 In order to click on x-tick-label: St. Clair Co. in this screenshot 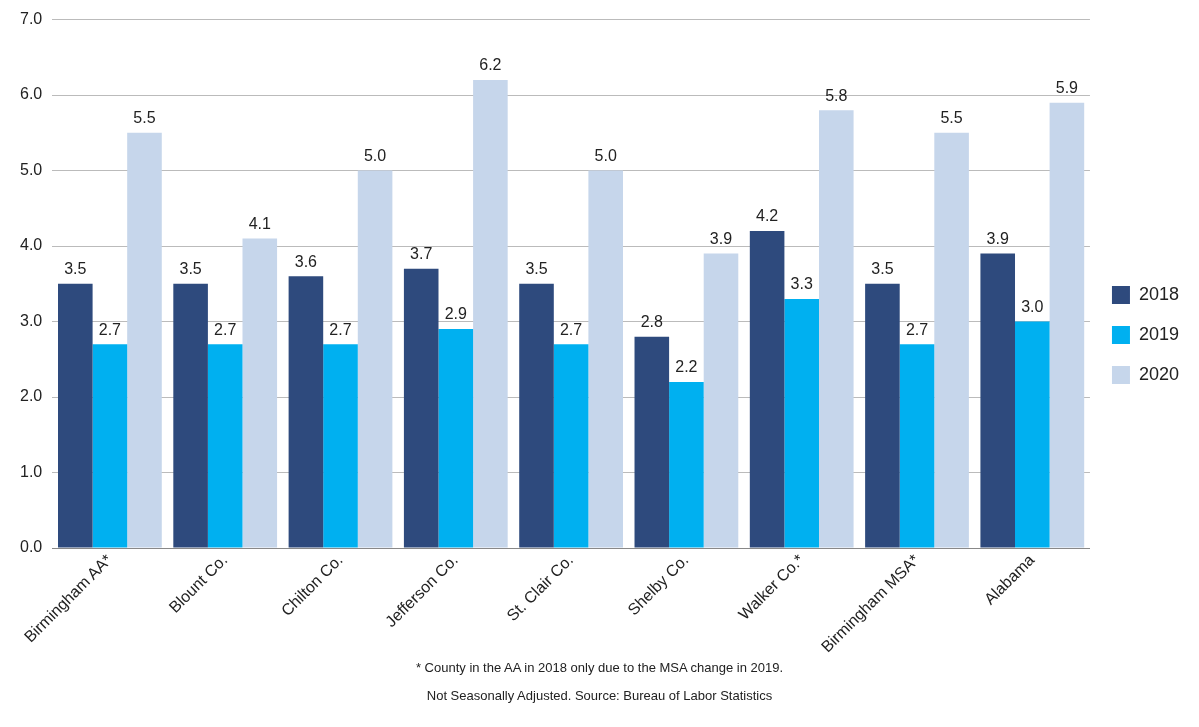, I will do `click(540, 588)`.